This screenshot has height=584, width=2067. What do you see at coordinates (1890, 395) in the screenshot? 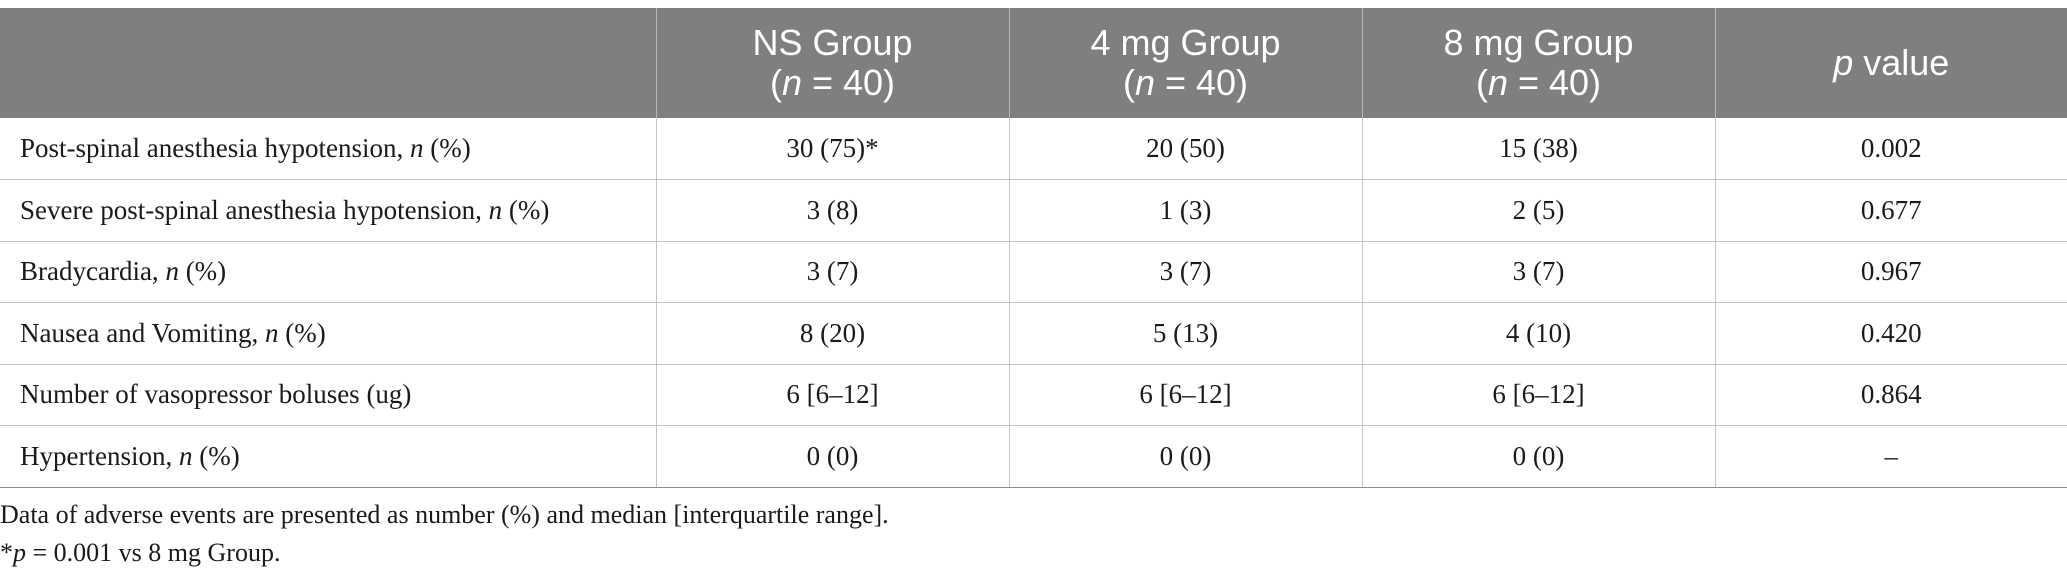
I see `cell-p-value: 0.864` at bounding box center [1890, 395].